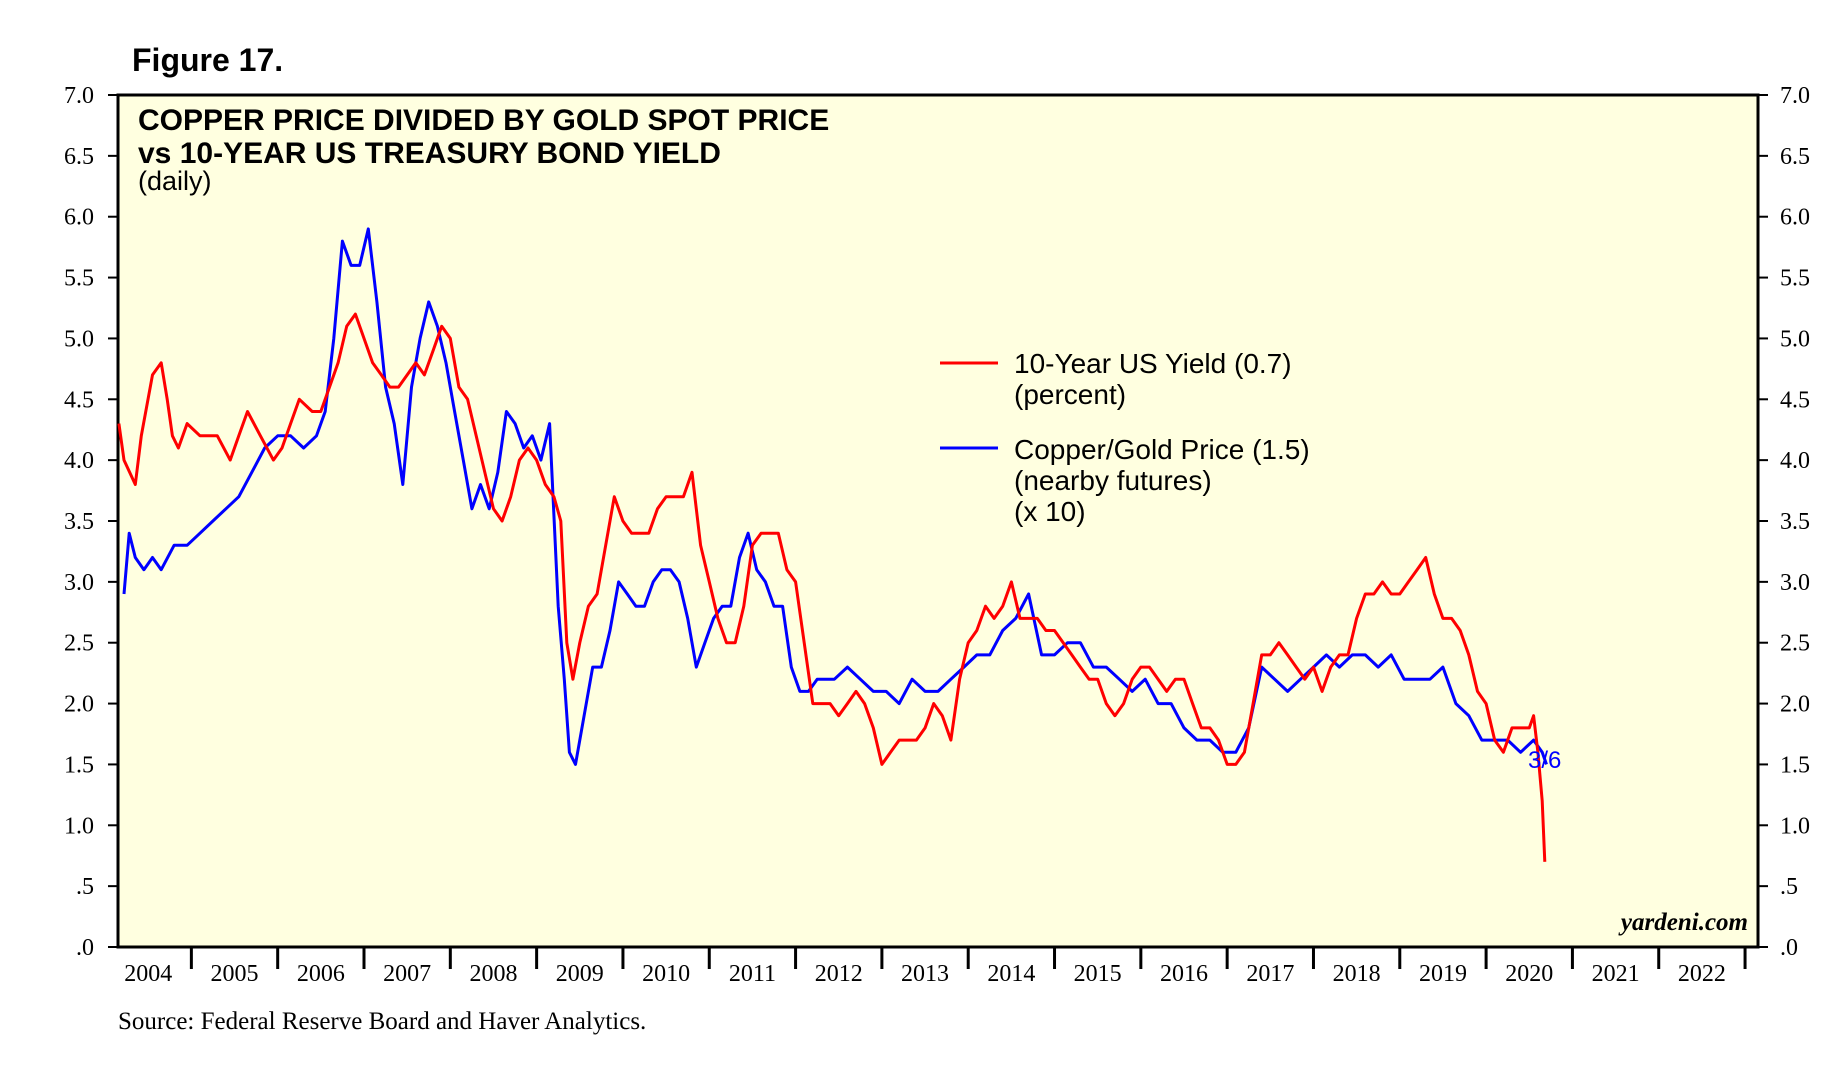  What do you see at coordinates (1357, 974) in the screenshot?
I see `x-tick-label: 2018` at bounding box center [1357, 974].